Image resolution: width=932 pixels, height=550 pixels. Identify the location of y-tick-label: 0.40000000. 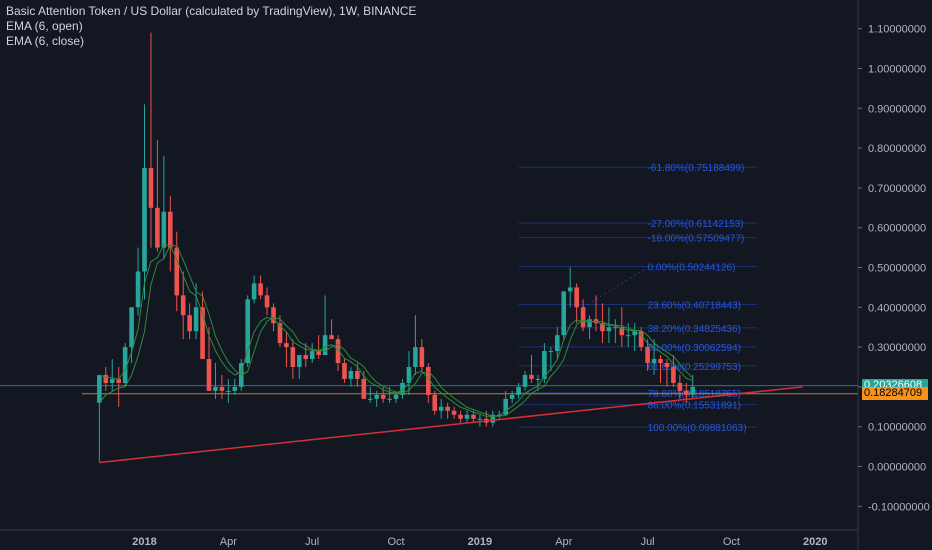
(897, 308).